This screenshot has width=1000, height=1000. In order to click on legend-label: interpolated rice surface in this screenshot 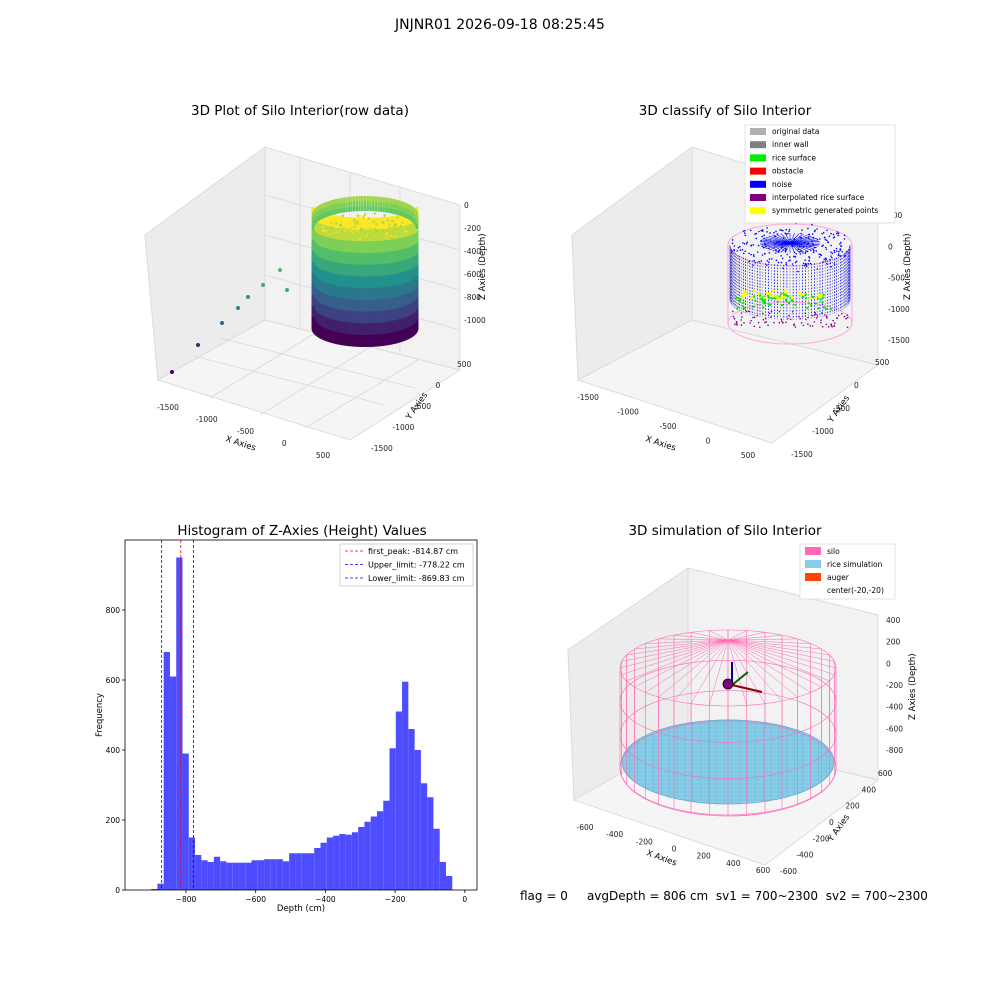, I will do `click(818, 197)`.